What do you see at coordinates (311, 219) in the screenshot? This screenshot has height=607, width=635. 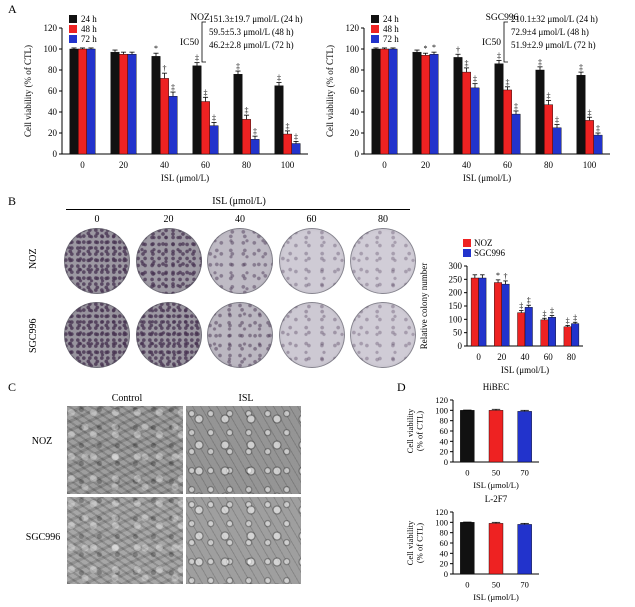 I see `dish-conc-label: 60` at bounding box center [311, 219].